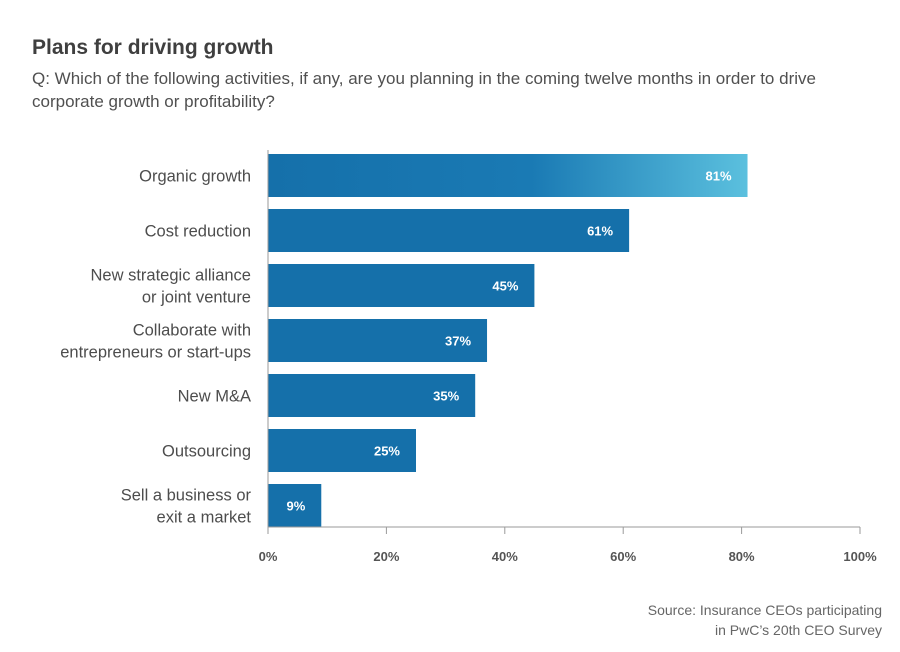  What do you see at coordinates (186, 507) in the screenshot?
I see `category-label: Sell a business or exit a market` at bounding box center [186, 507].